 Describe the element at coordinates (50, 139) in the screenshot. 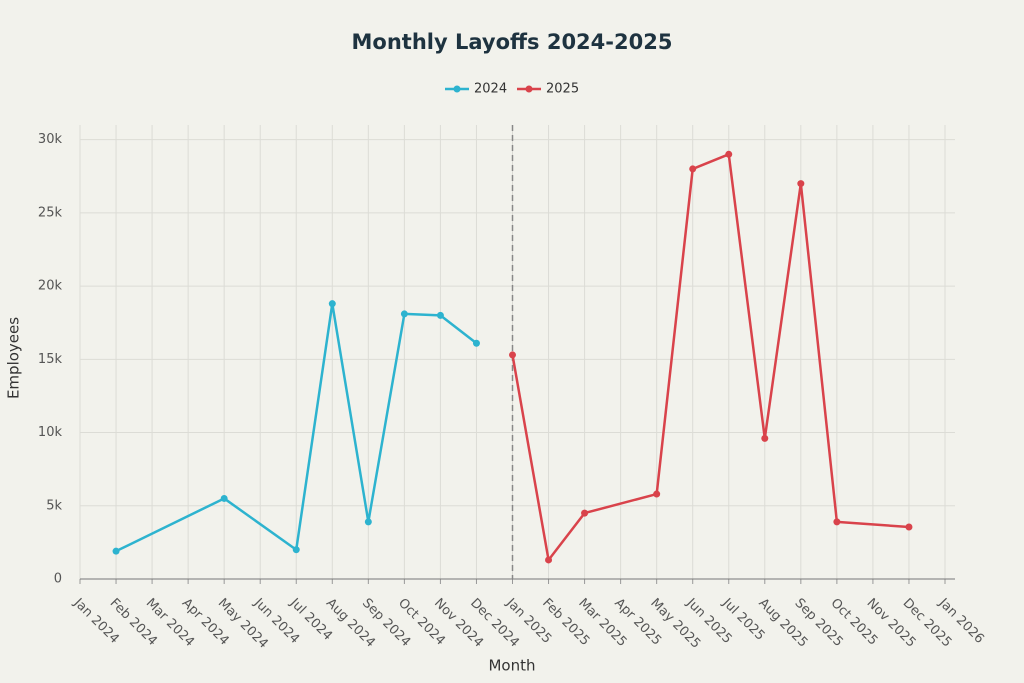

I see `y-tick-label: 30k` at that location.